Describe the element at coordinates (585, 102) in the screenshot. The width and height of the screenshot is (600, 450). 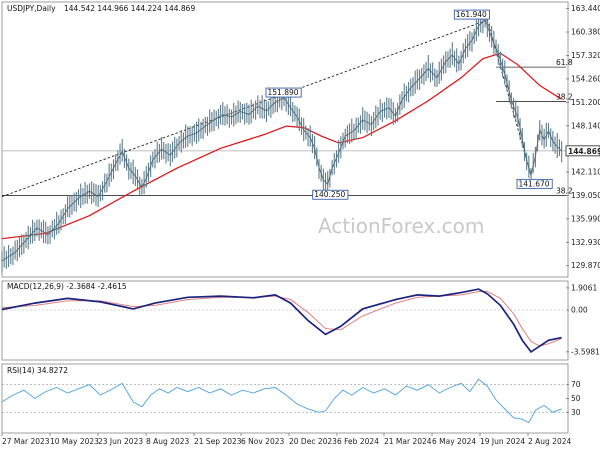
I see `price-y-tick-label: 151.200` at that location.